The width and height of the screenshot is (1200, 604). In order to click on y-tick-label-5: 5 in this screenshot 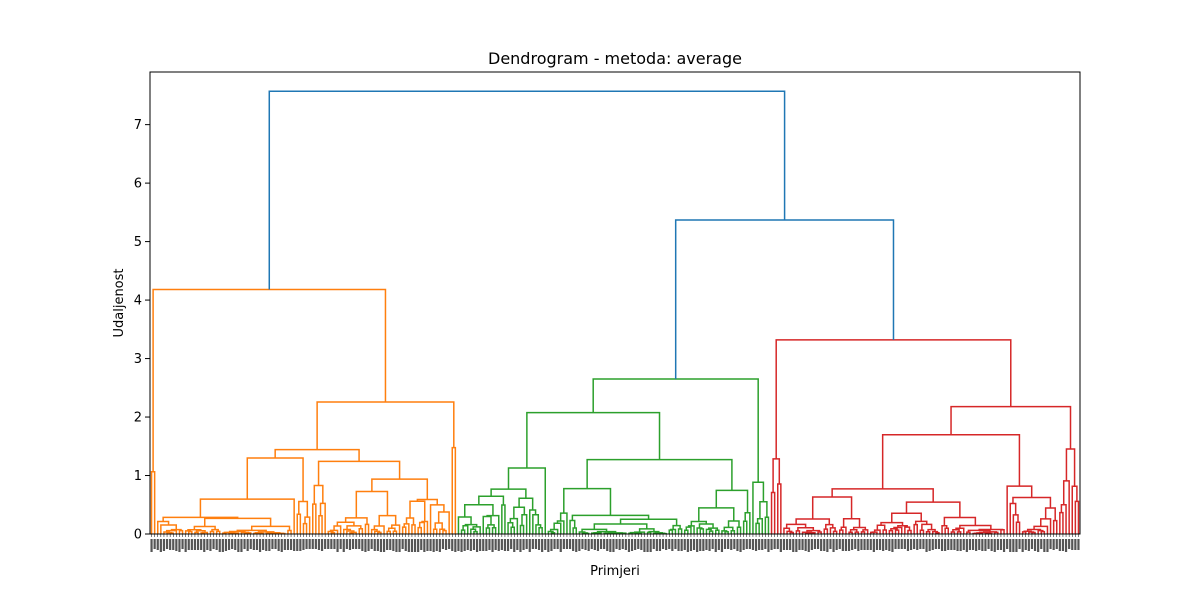, I will do `click(138, 242)`.